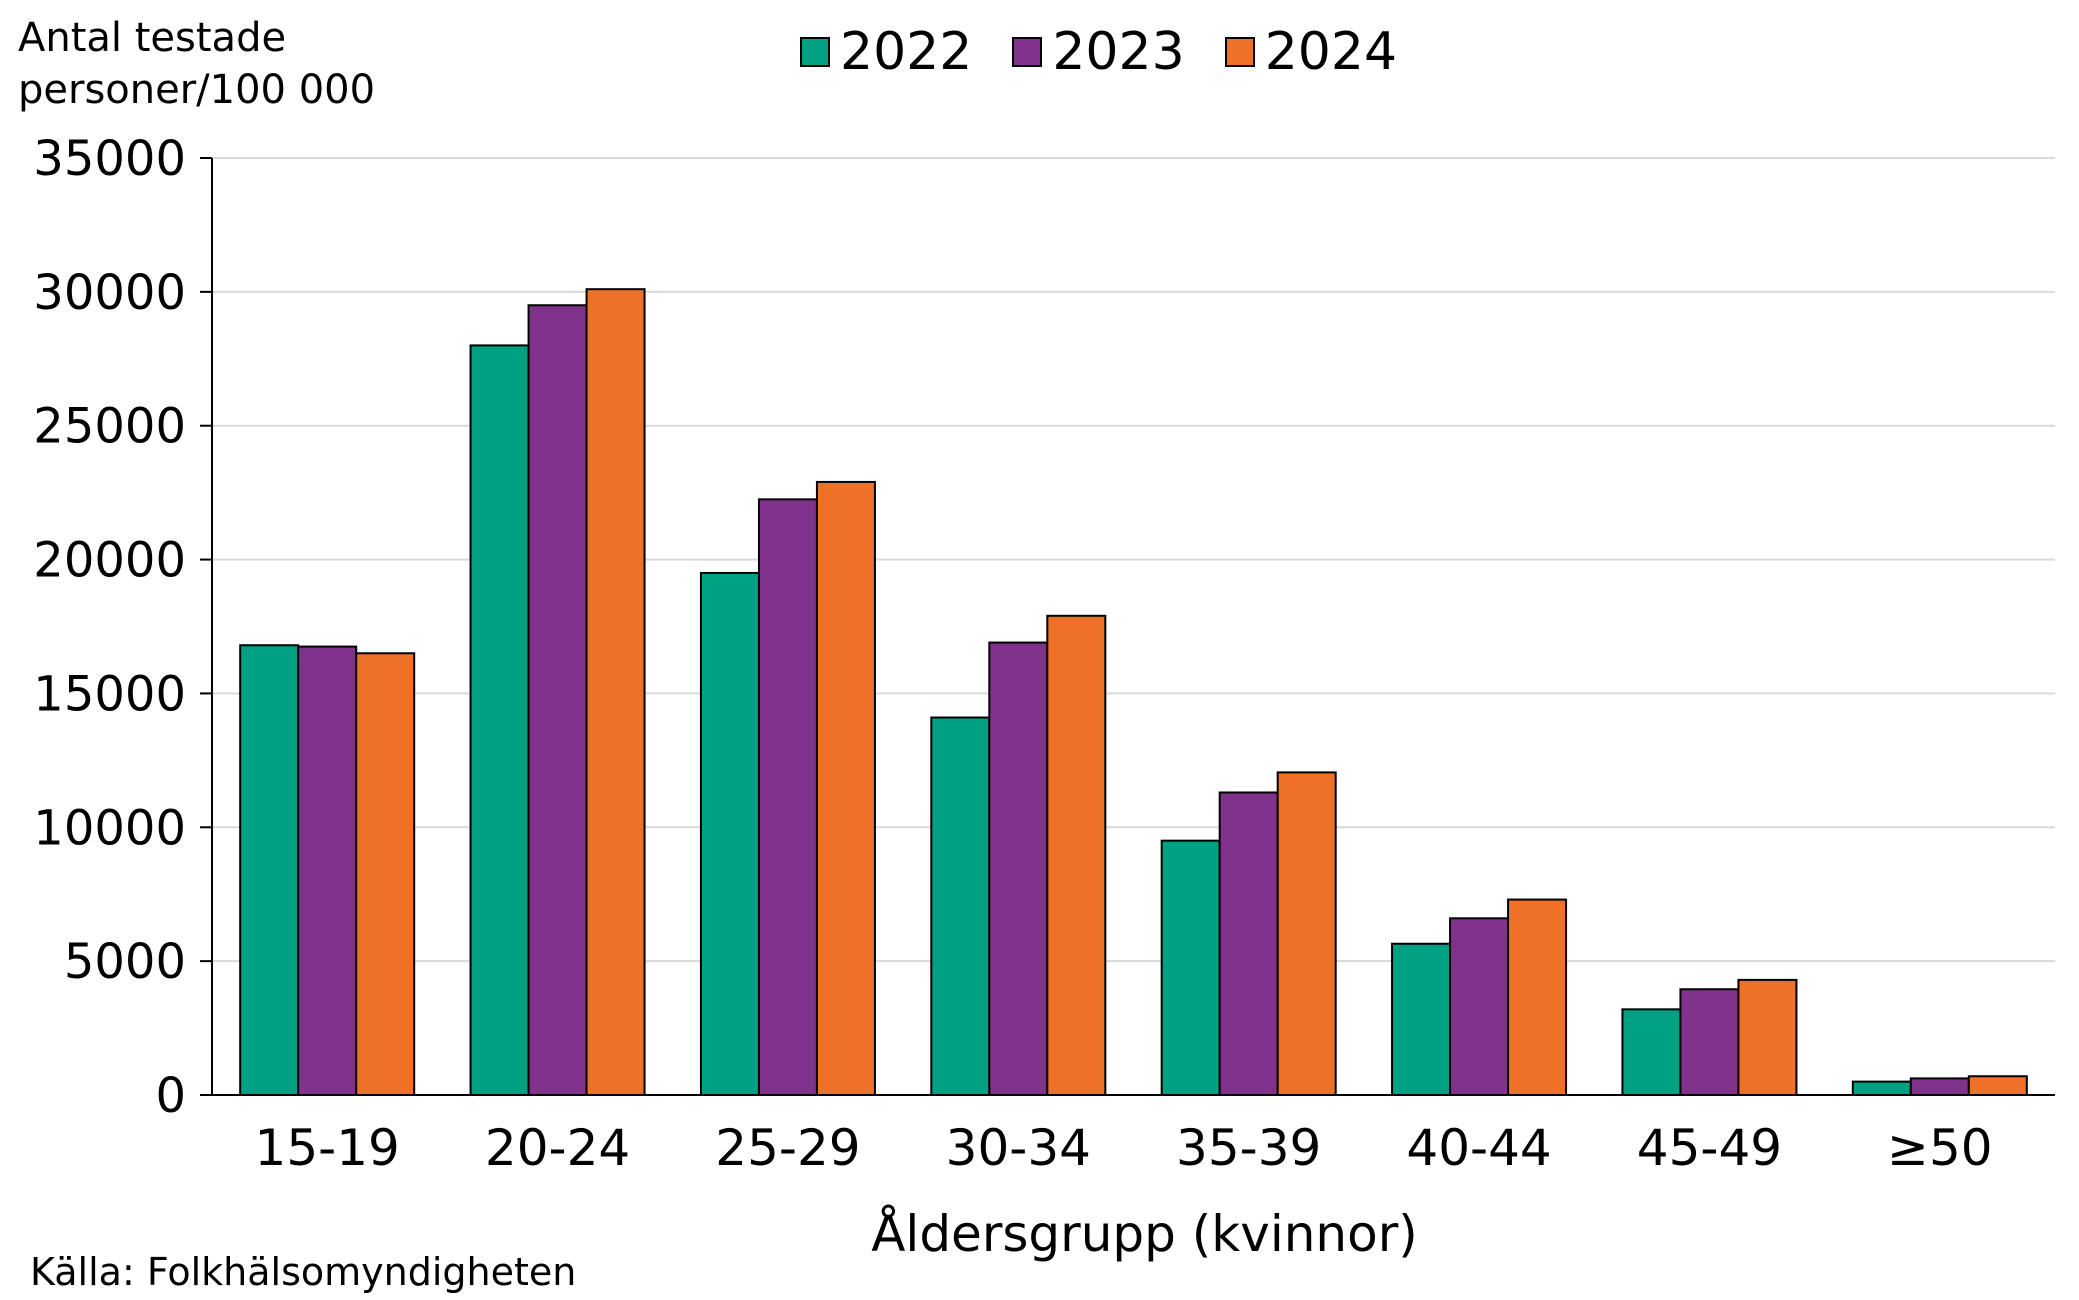 The width and height of the screenshot is (2079, 1300). What do you see at coordinates (1239, 52) in the screenshot?
I see `legend-swatch-2024` at bounding box center [1239, 52].